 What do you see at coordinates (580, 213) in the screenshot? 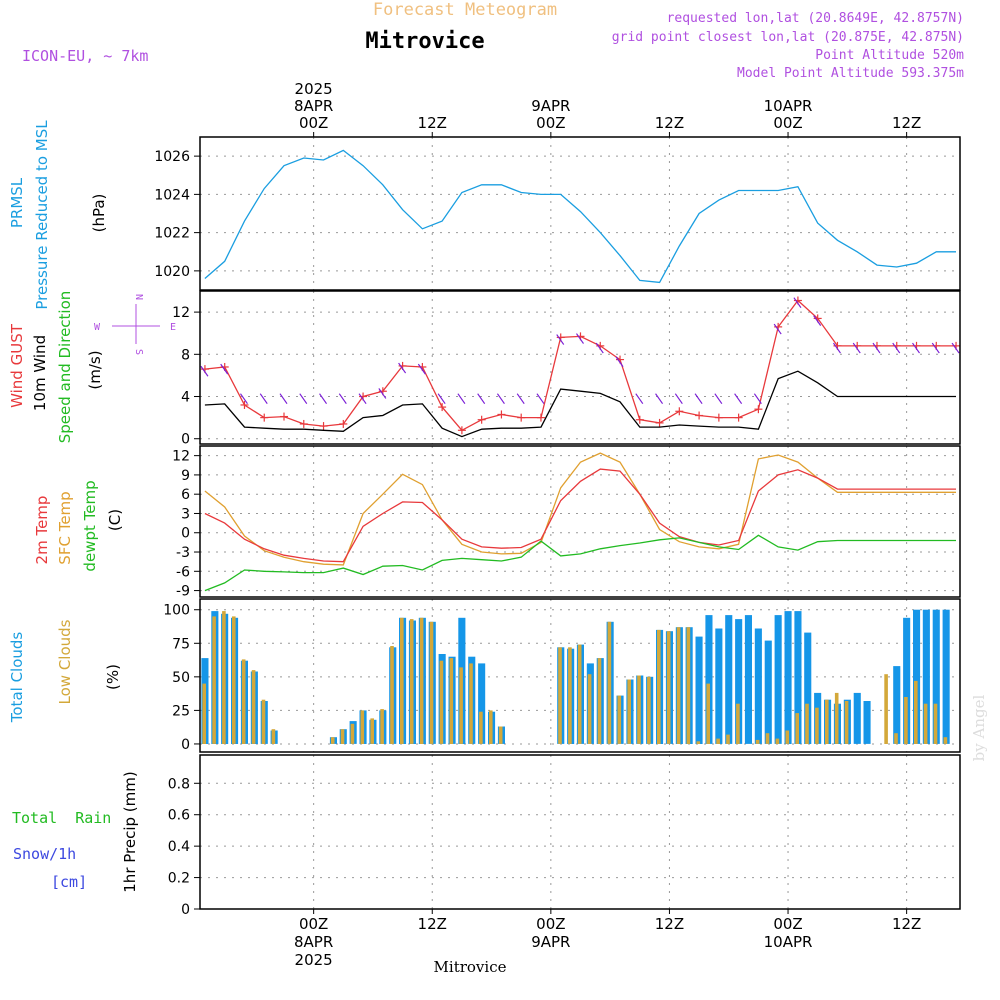
I see `panel-frame-pressure` at bounding box center [580, 213].